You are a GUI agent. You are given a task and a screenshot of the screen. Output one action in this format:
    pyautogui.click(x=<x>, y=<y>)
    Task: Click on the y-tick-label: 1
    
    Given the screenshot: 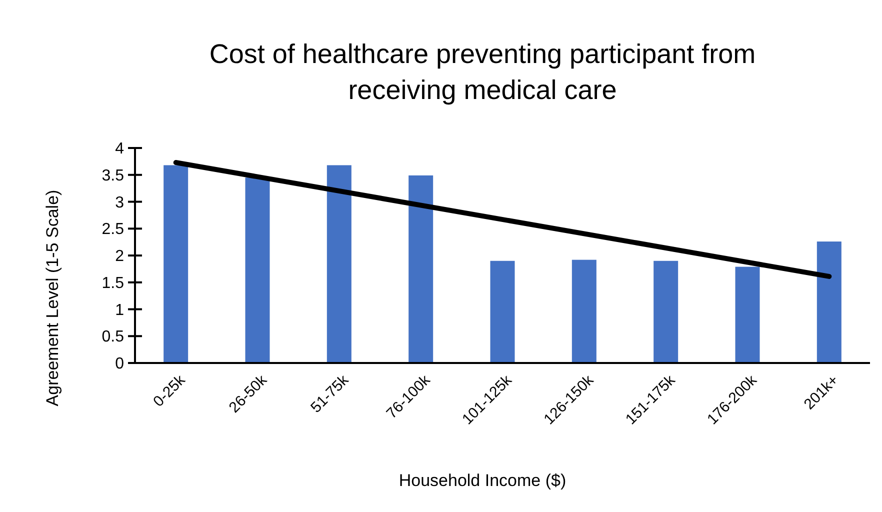 What is the action you would take?
    pyautogui.click(x=119, y=310)
    